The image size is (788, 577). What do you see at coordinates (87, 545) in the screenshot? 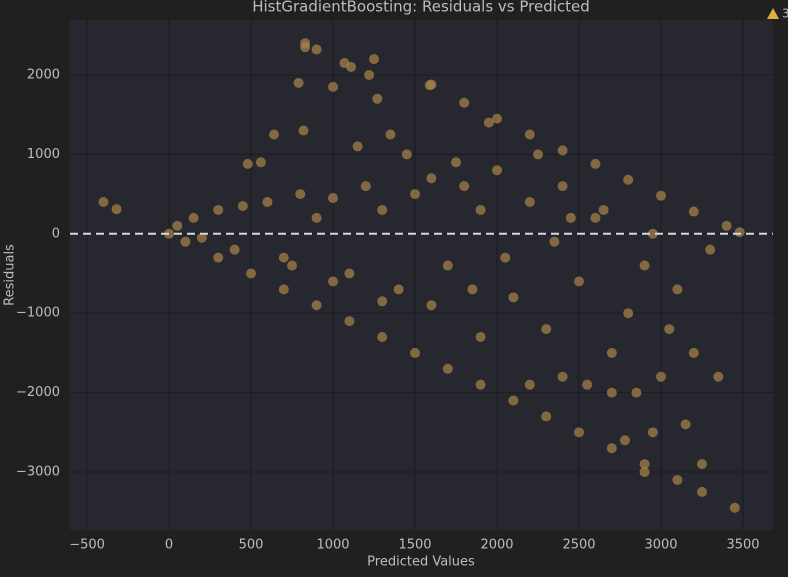
I see `x-tick-label: −500` at bounding box center [87, 545].